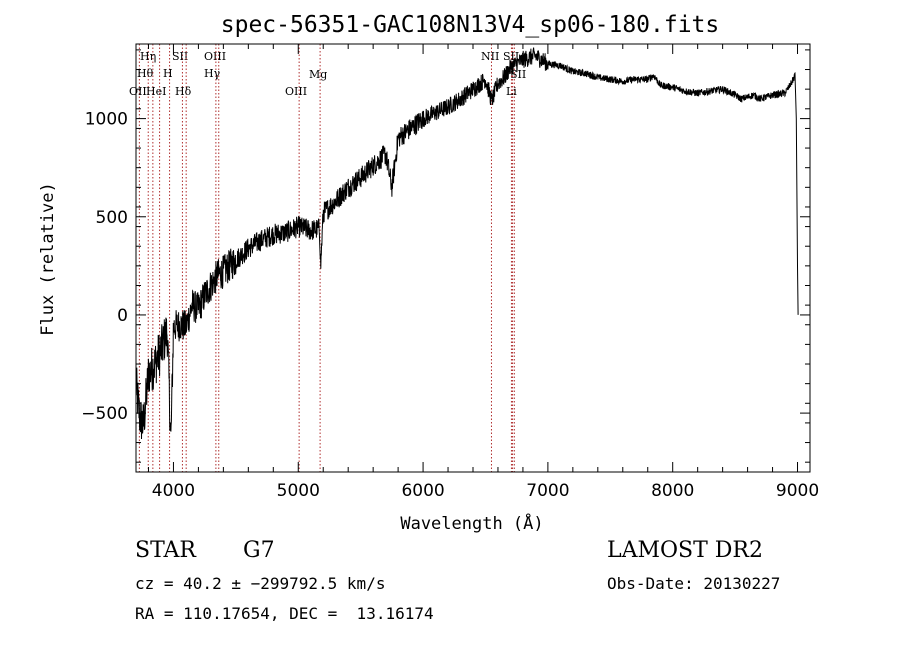 This screenshot has height=649, width=900. I want to click on spectral-line-label: OII, so click(138, 91).